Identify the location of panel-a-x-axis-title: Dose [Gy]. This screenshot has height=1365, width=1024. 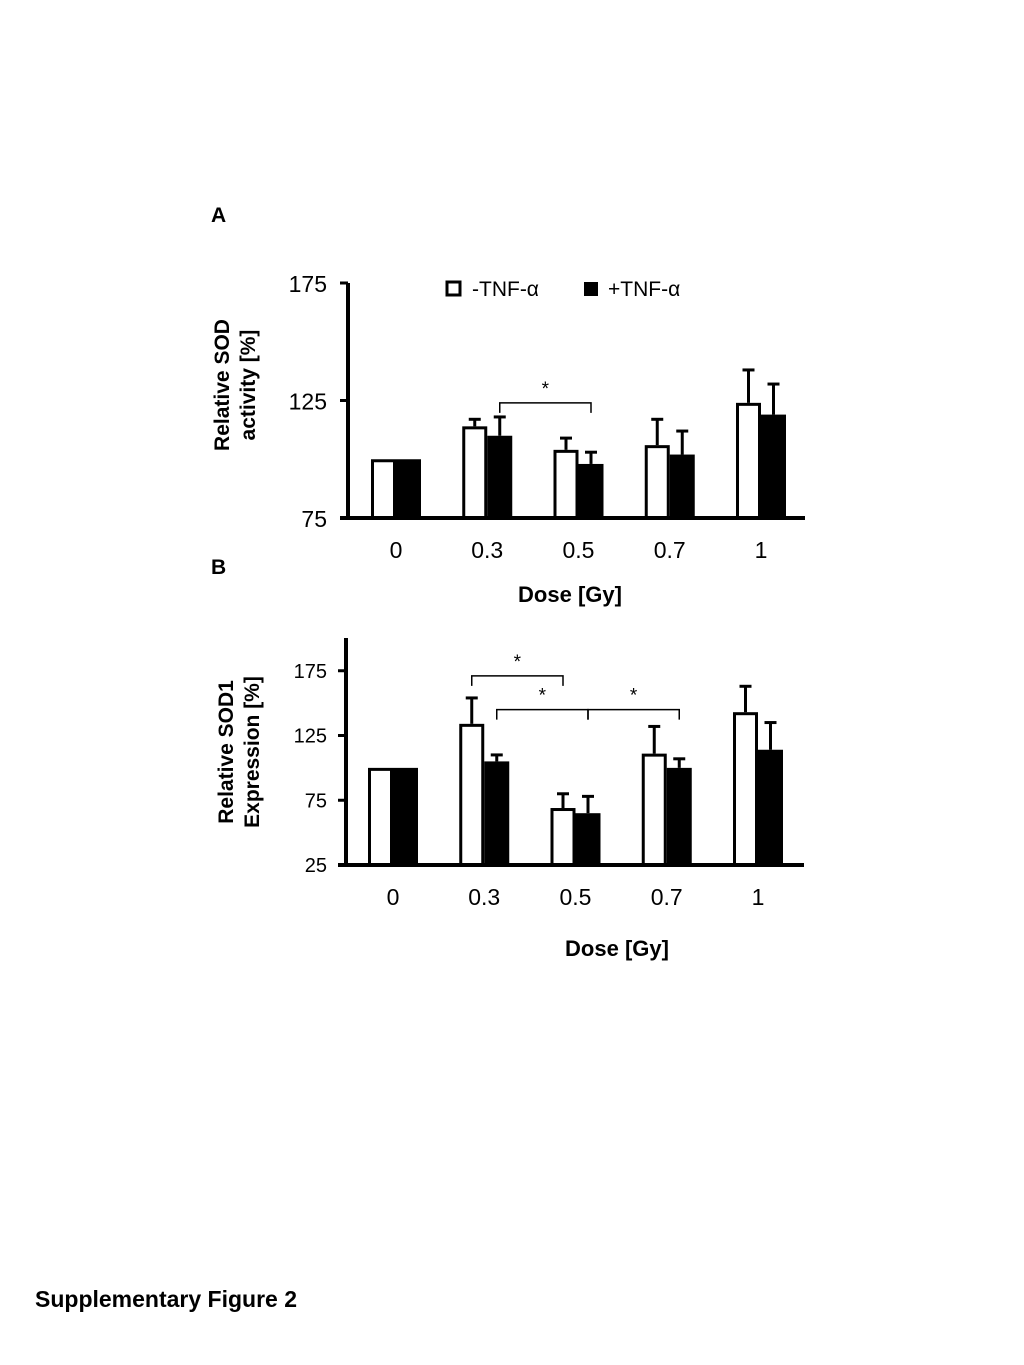
(570, 594).